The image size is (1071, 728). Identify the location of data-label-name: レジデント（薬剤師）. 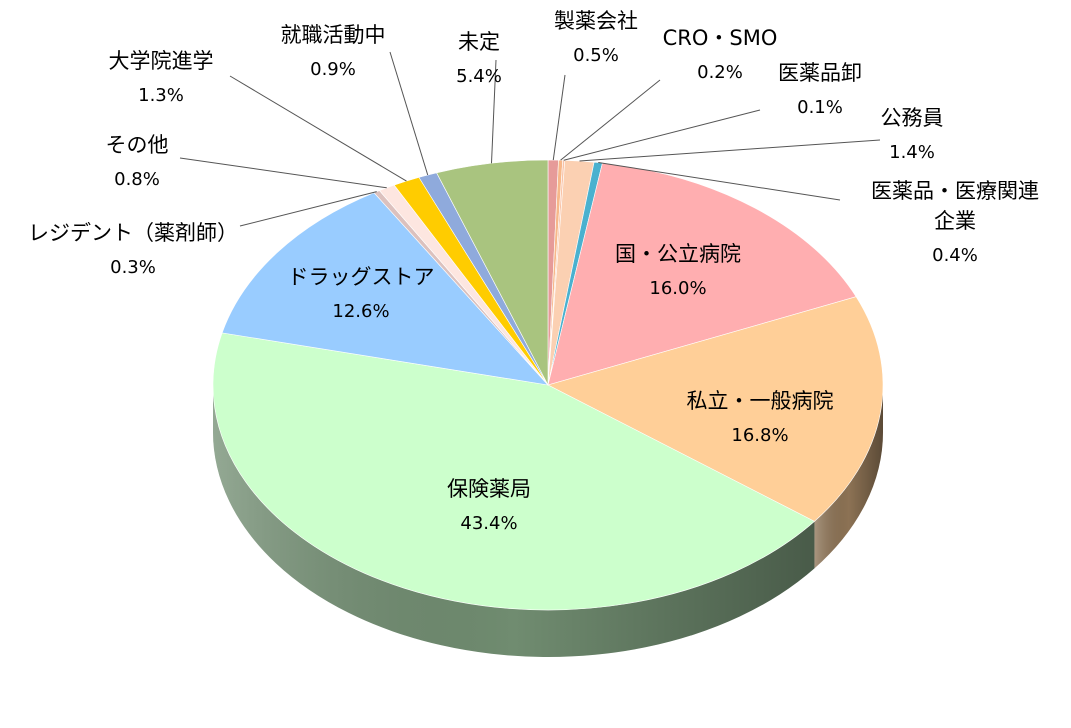
(133, 233).